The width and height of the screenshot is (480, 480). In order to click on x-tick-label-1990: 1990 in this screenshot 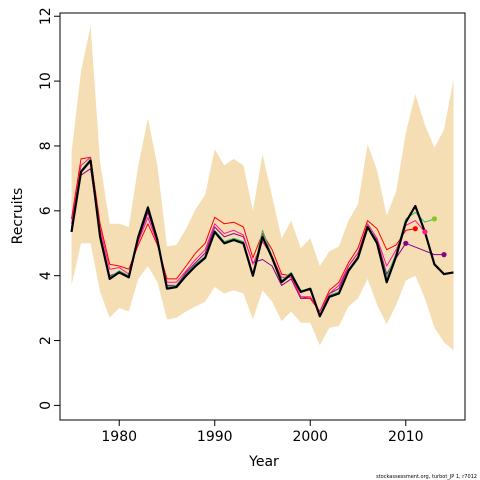, I will do `click(215, 437)`.